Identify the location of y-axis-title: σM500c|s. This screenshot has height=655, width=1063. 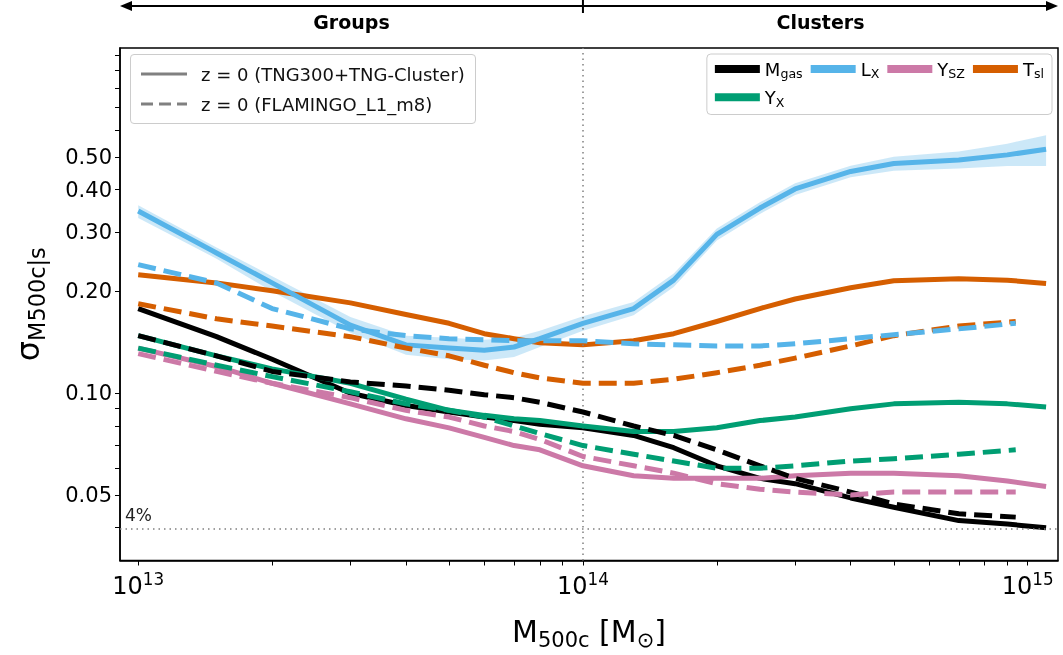
(29, 304).